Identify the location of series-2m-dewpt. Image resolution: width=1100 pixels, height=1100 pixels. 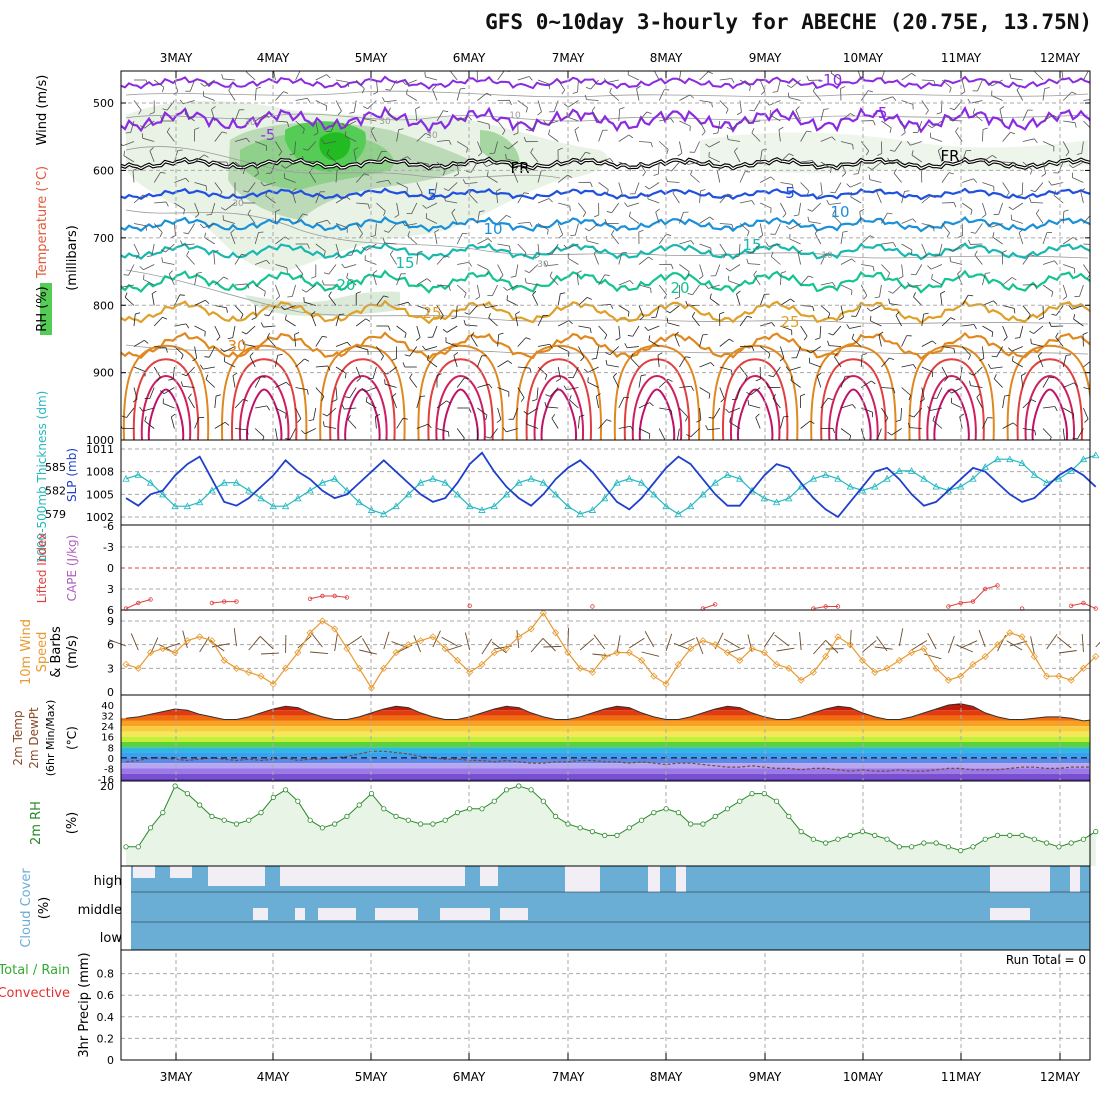
(607, 761).